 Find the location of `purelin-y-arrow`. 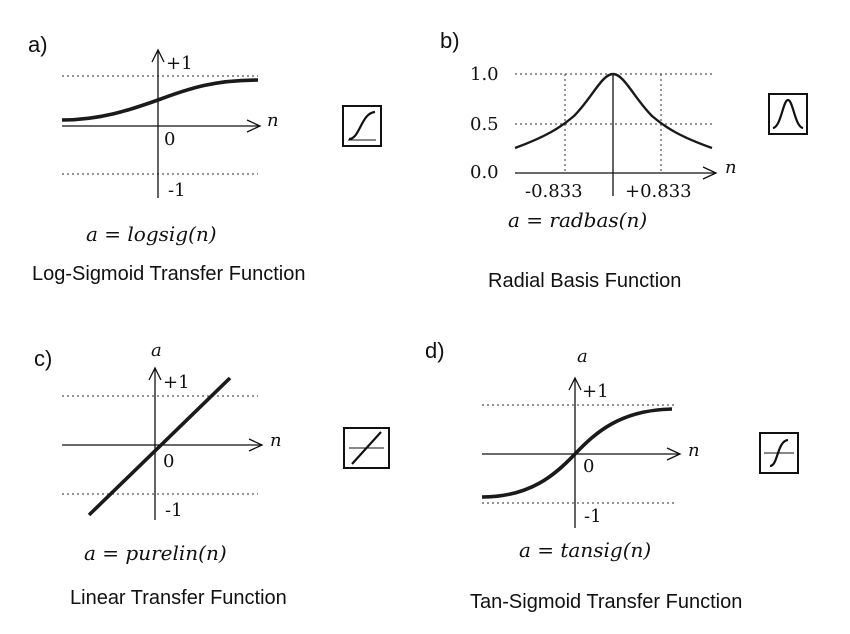

purelin-y-arrow is located at coordinates (155, 373).